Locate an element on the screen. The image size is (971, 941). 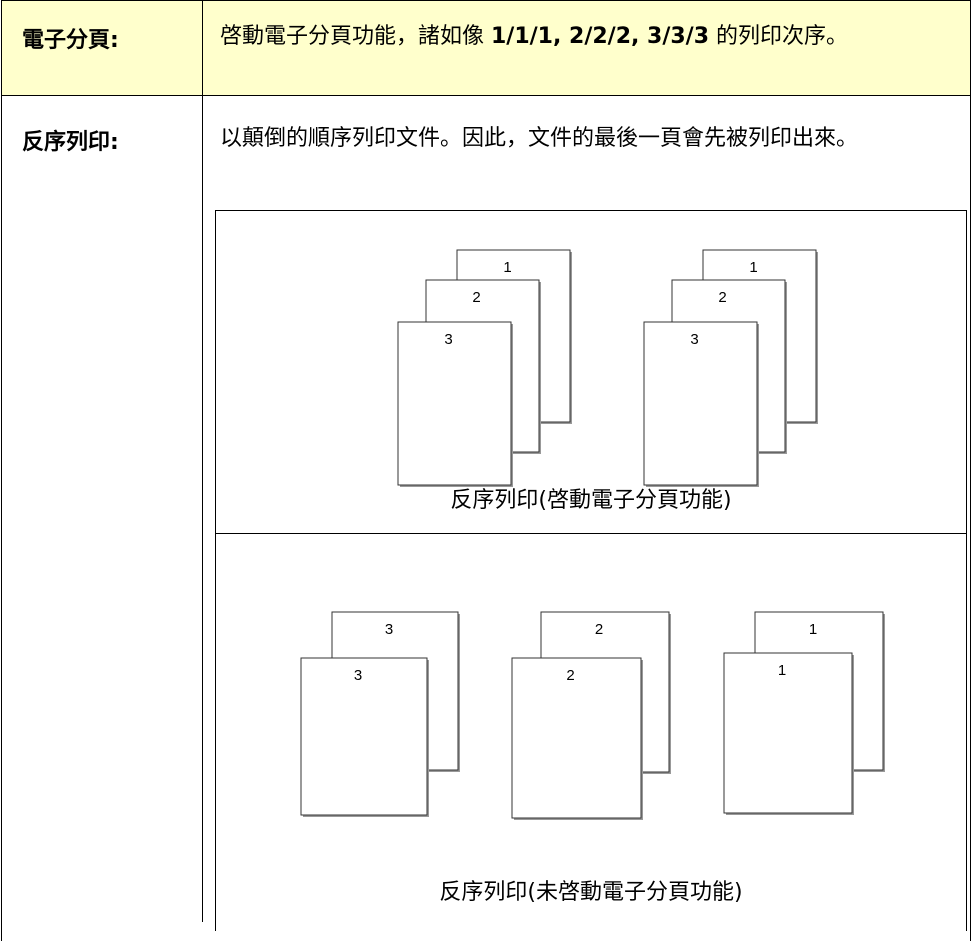
row-text: 啓動電子分頁功能，諸如像 1/1/1, 2/2/2, 3/3/3 的列印次序。 is located at coordinates (580, 36).